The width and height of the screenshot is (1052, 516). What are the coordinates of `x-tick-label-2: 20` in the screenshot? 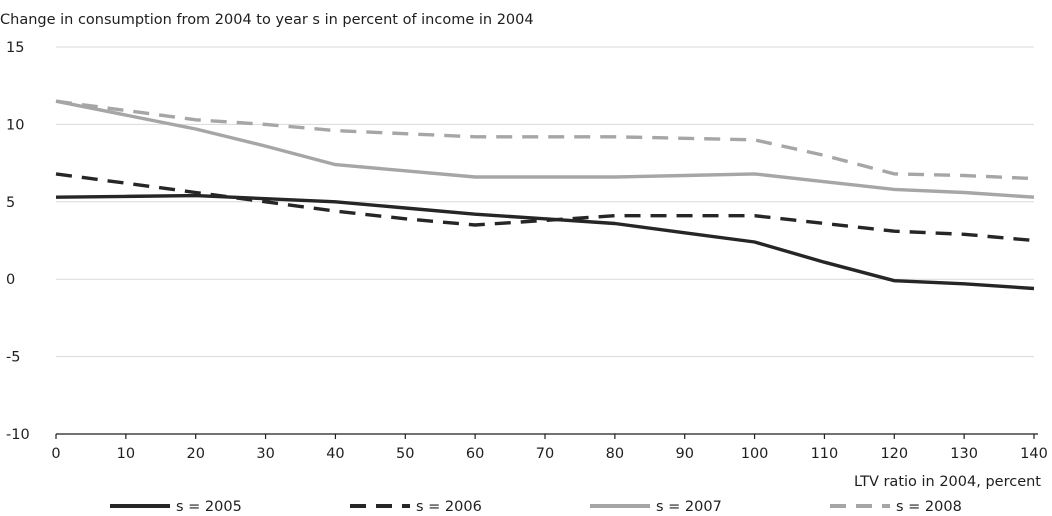 It's located at (195, 454).